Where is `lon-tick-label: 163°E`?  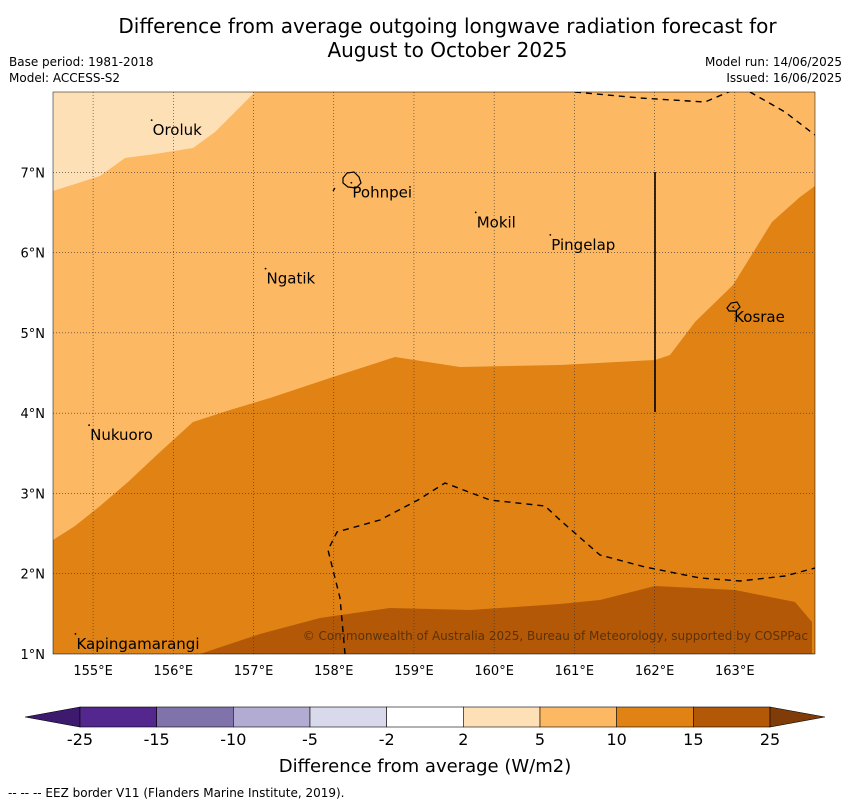
lon-tick-label: 163°E is located at coordinates (735, 671).